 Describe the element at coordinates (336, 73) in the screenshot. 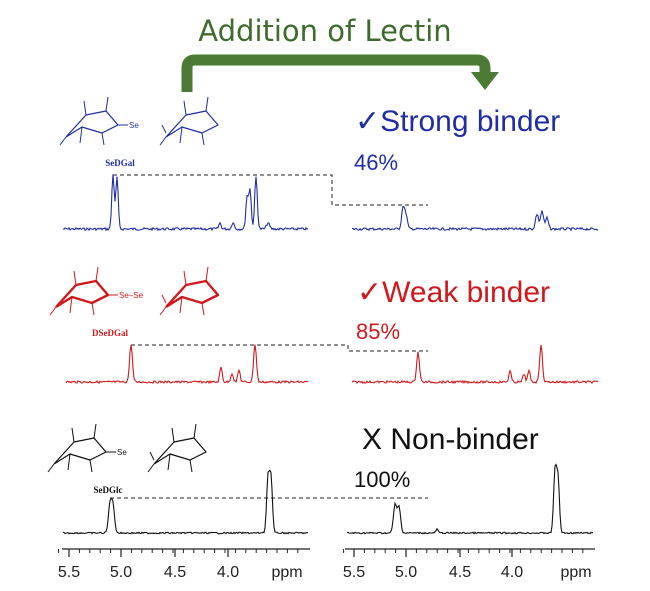

I see `lectin-arrow-icon` at that location.